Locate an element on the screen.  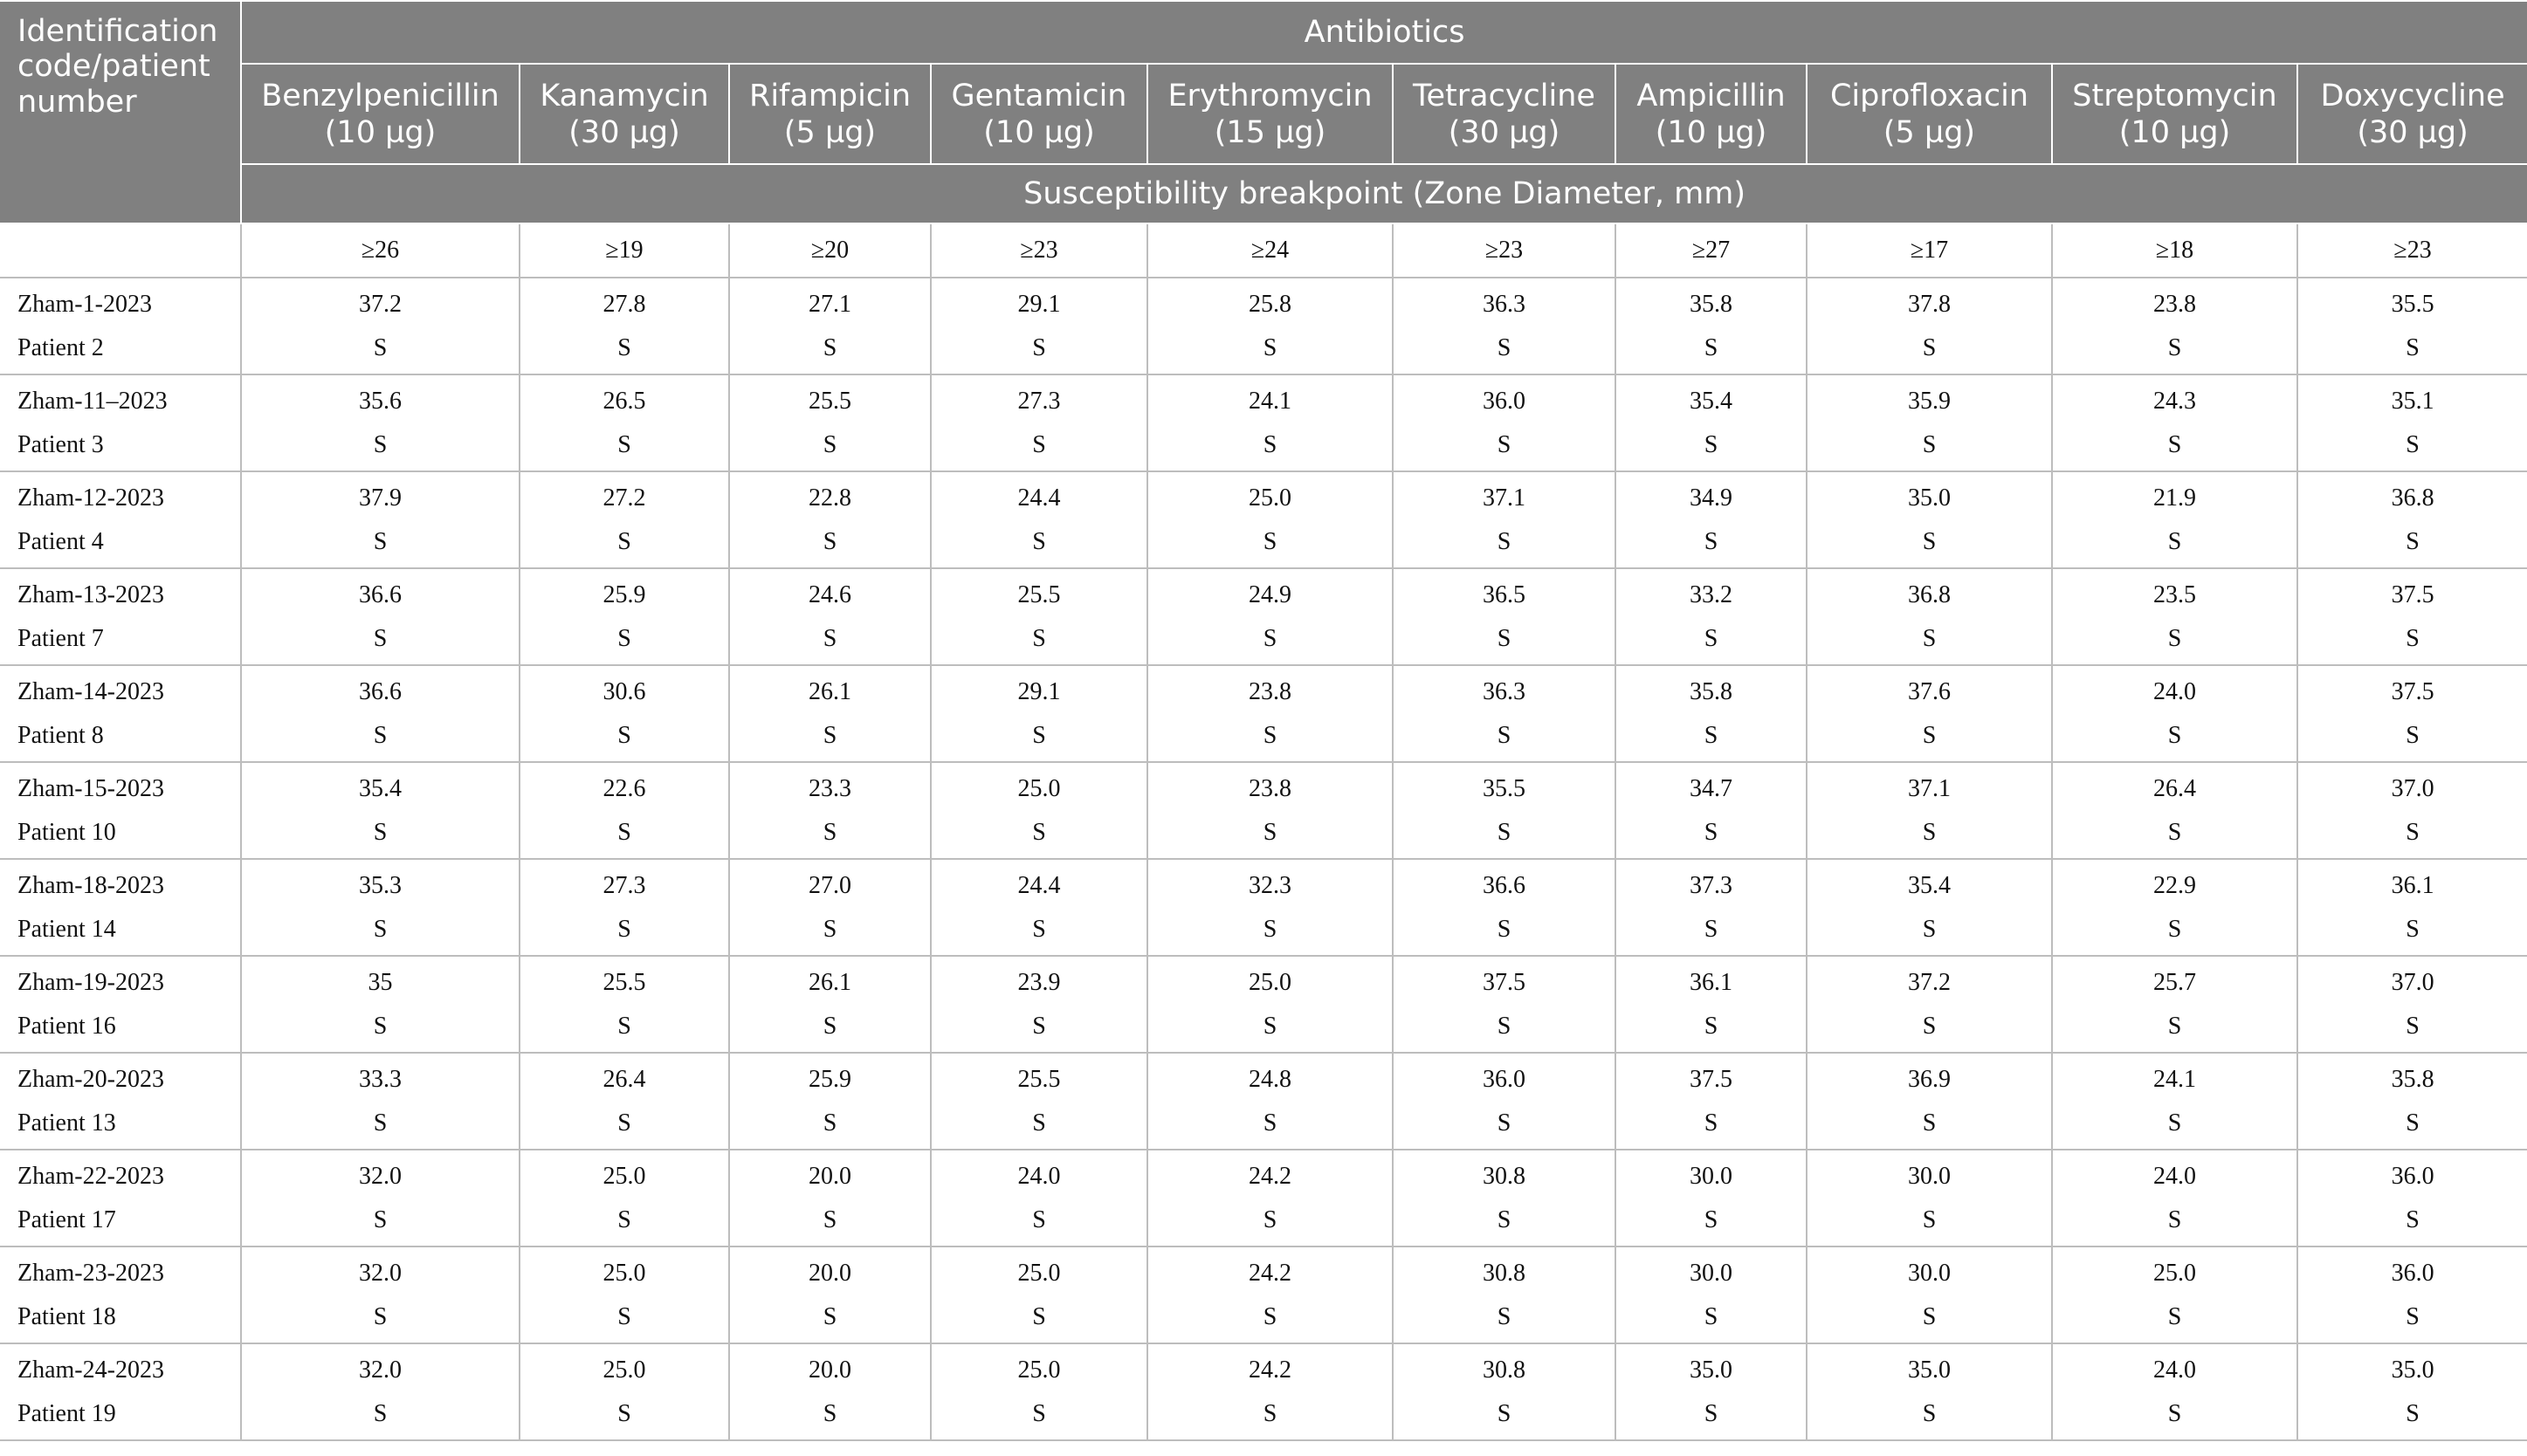
zone-cell: 36.6 S is located at coordinates (380, 616).